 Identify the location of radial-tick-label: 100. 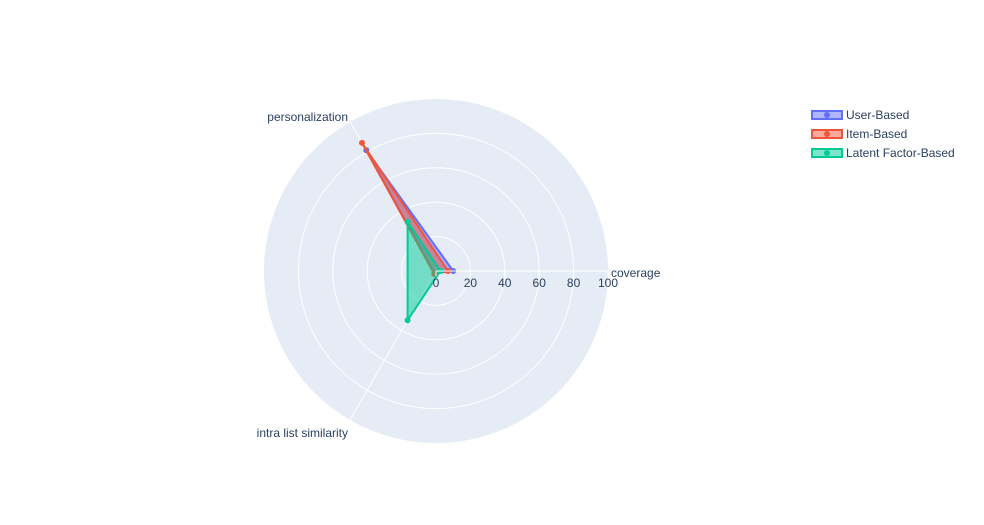
(608, 283).